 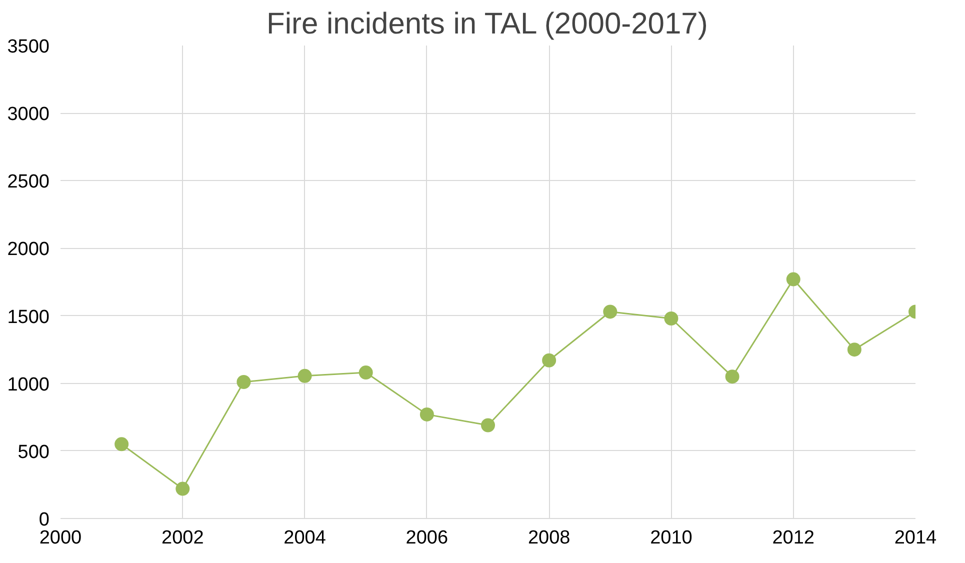 What do you see at coordinates (28, 249) in the screenshot?
I see `y-tick-label: 2000` at bounding box center [28, 249].